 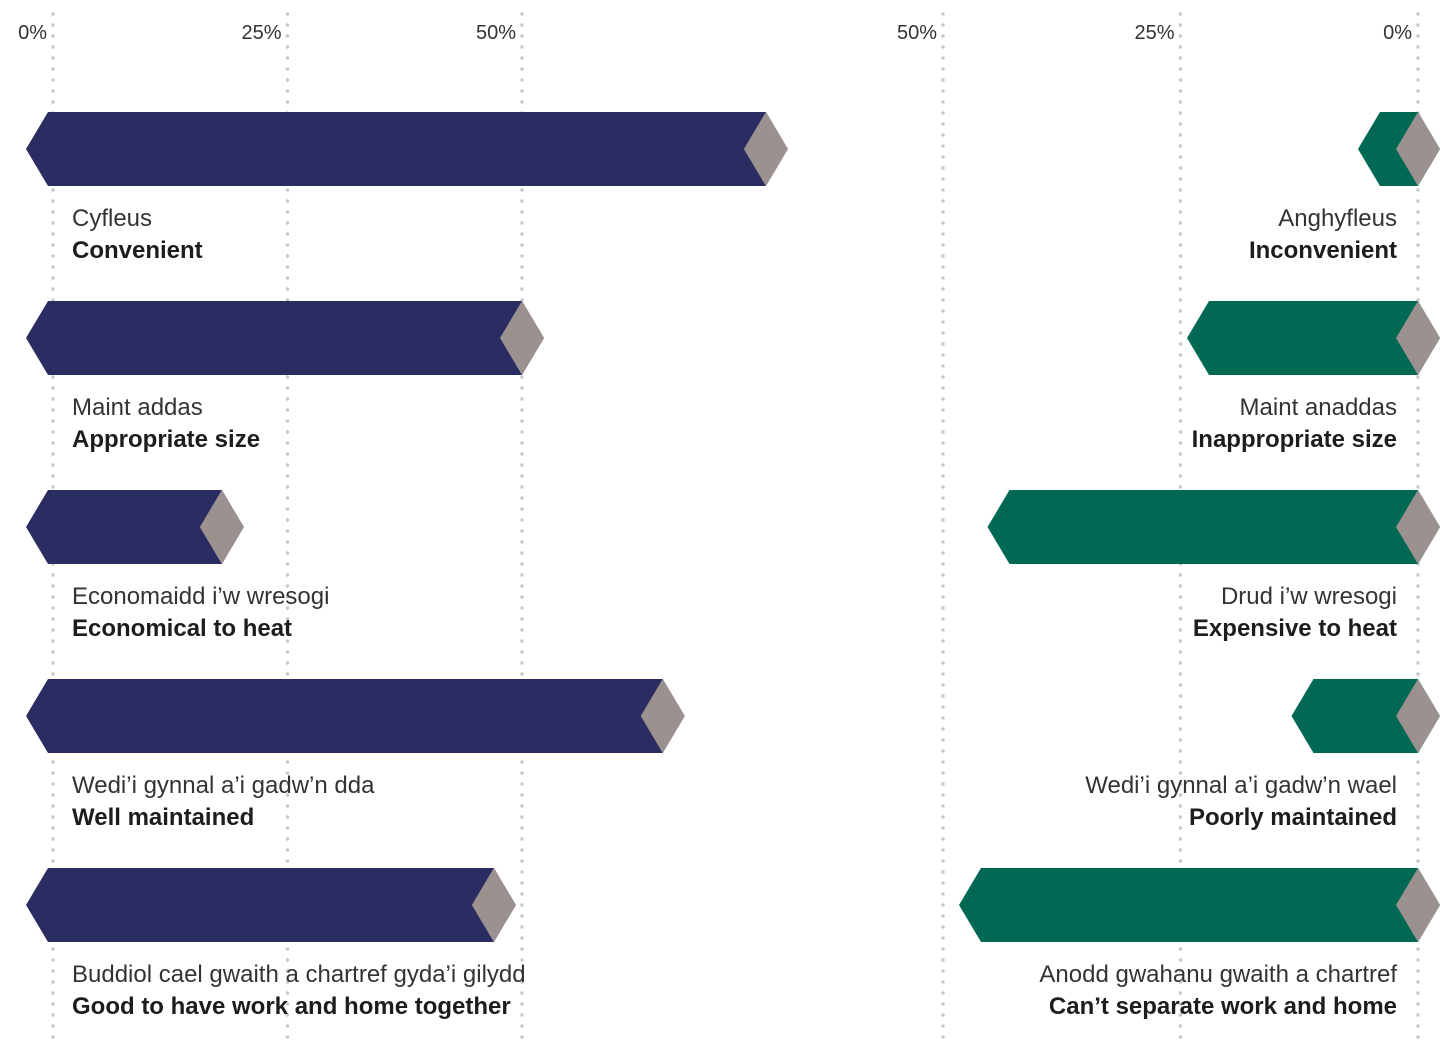 I want to click on negative-label: Can’t separate work and home, so click(x=1223, y=1006).